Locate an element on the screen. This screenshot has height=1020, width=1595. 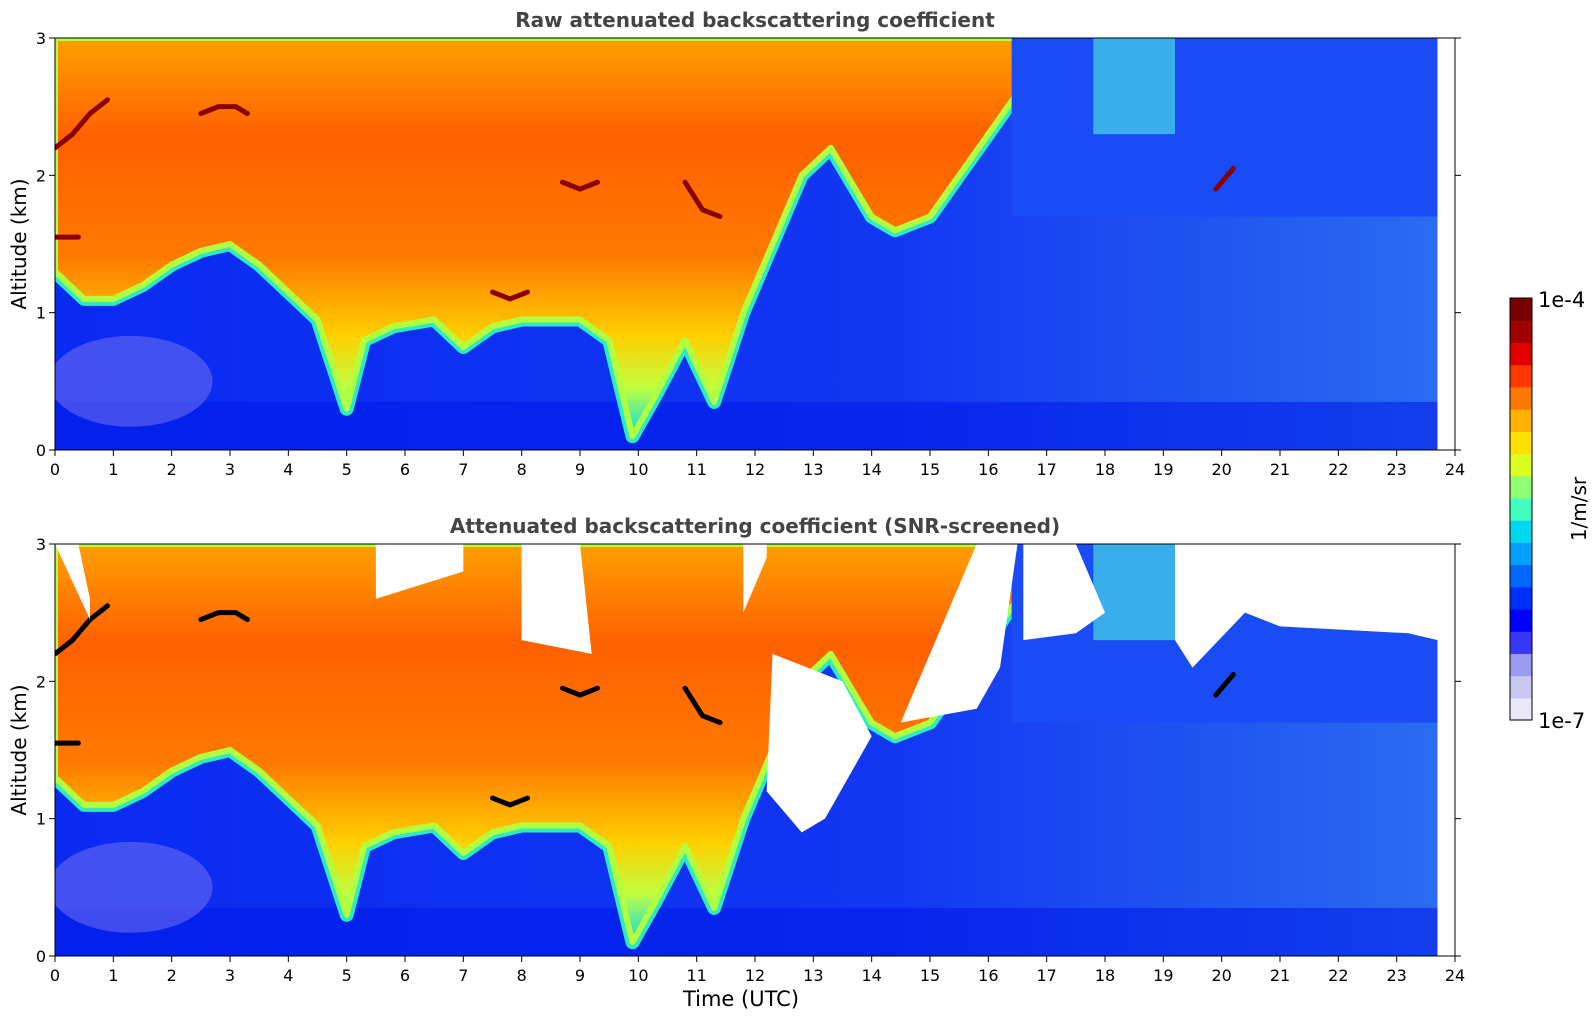
x-tick-label: 1 is located at coordinates (113, 469).